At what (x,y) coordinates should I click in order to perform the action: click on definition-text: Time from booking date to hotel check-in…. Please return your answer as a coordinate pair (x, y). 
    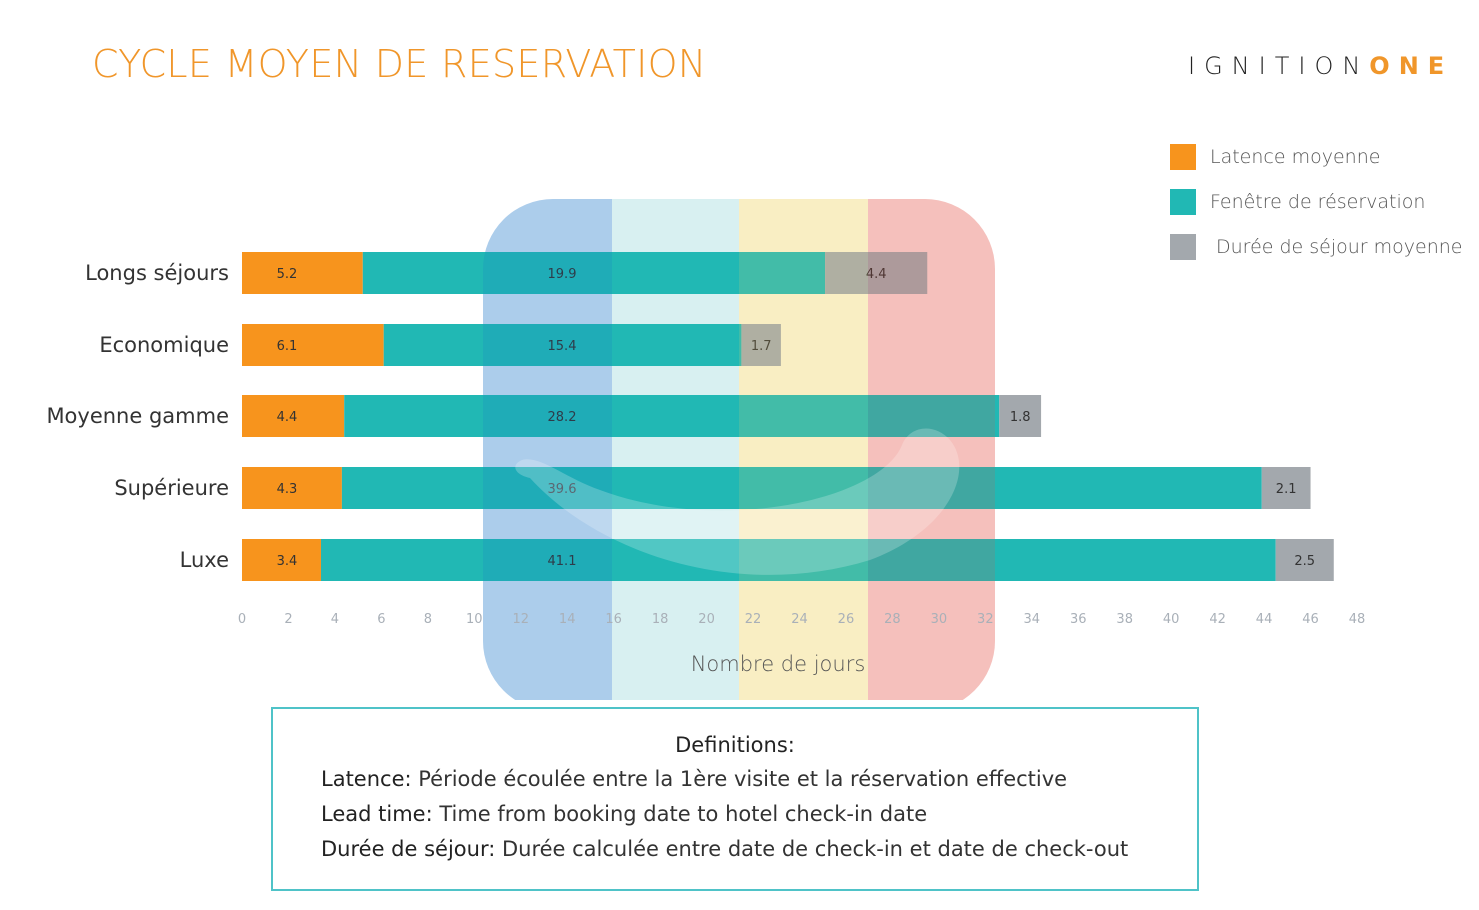
    Looking at the image, I should click on (680, 814).